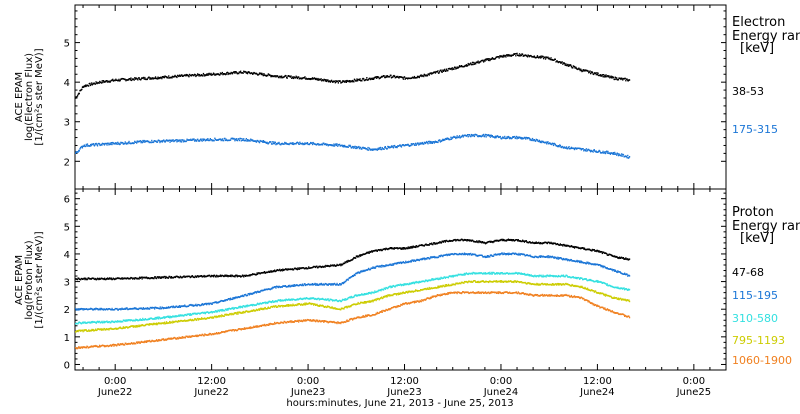 The width and height of the screenshot is (800, 414). Describe the element at coordinates (67, 227) in the screenshot. I see `y-tick-label: 5` at that location.